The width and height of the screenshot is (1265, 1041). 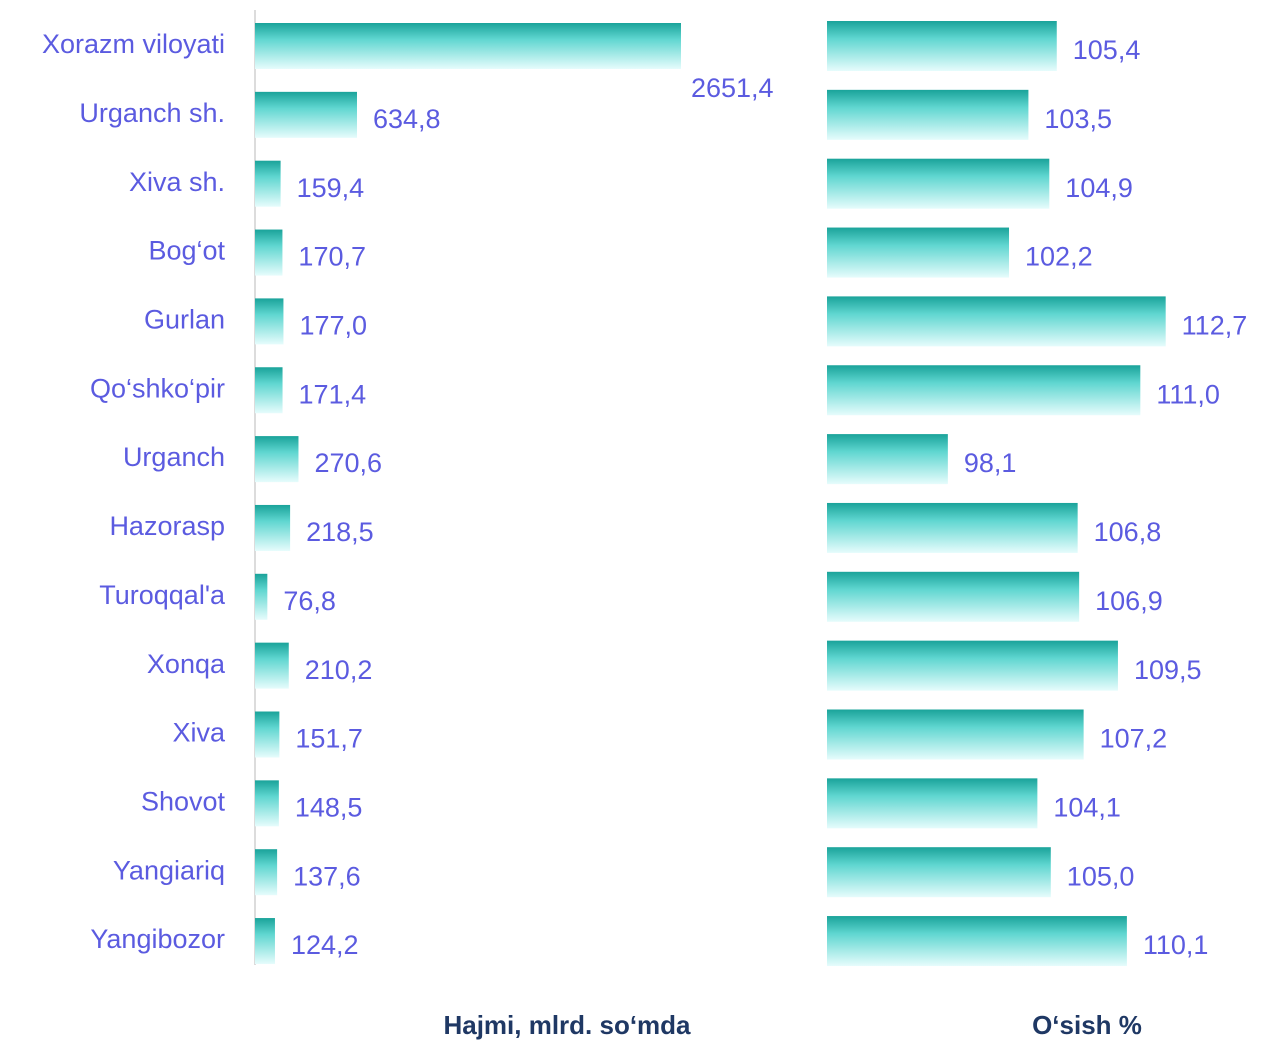 What do you see at coordinates (186, 251) in the screenshot?
I see `y-tick-label: Bog‘ot` at bounding box center [186, 251].